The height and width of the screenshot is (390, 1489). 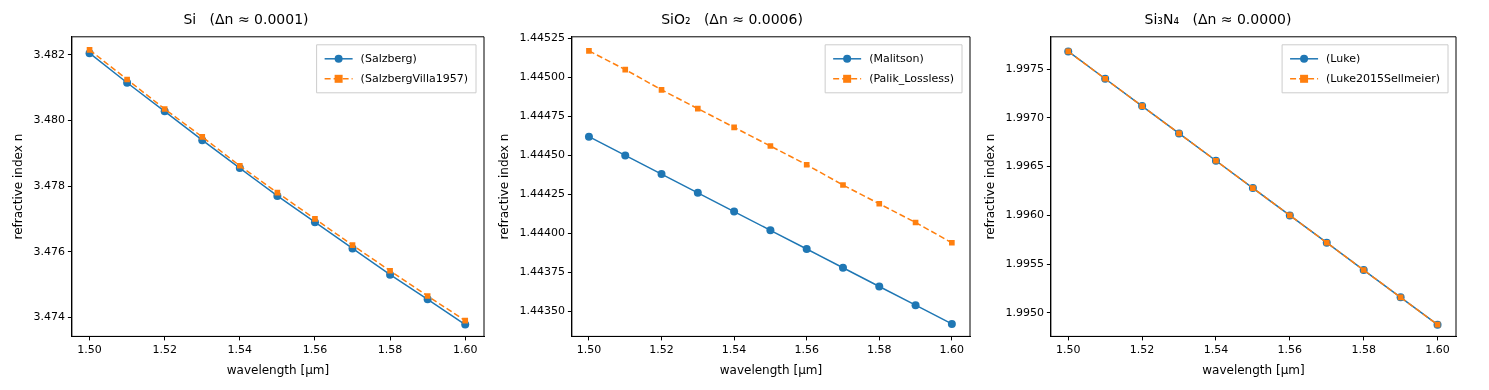 I want to click on y-tick-label: 1.44375, so click(x=542, y=272).